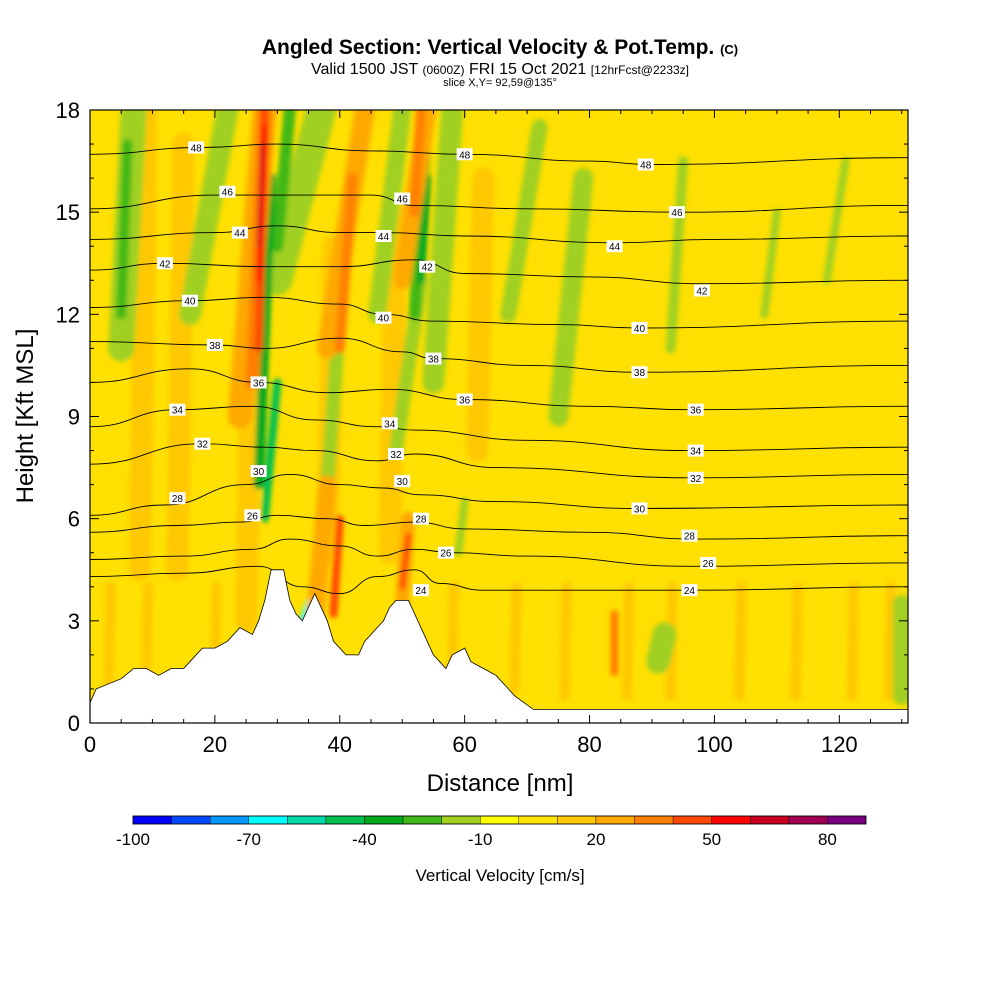  I want to click on y-tick-label: 6, so click(74, 519).